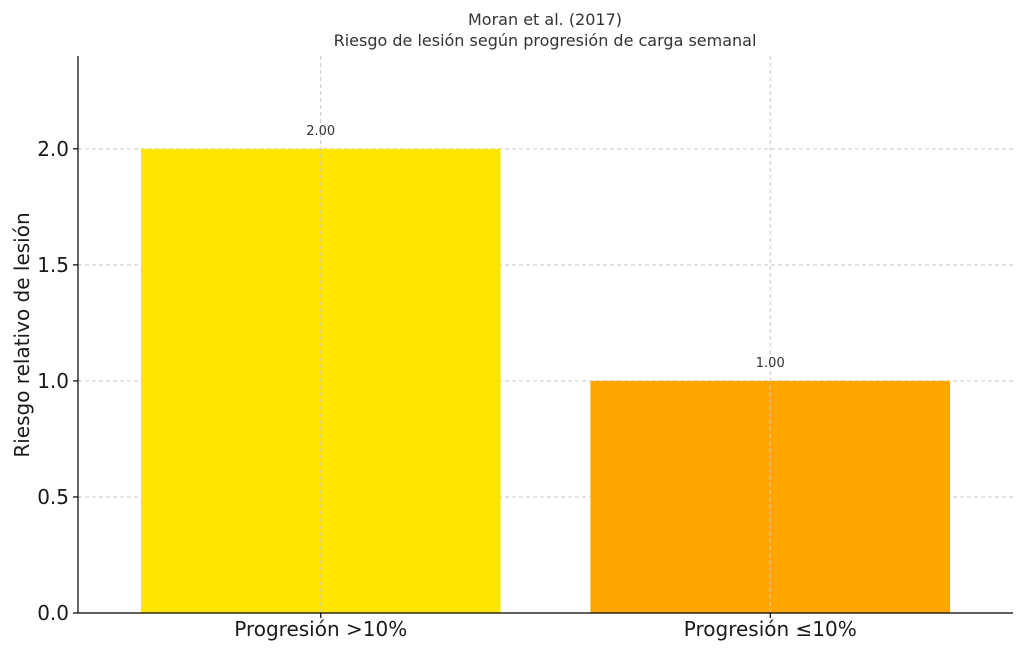 This screenshot has height=652, width=1024. Describe the element at coordinates (53, 613) in the screenshot. I see `y-tick-label: 0.0` at that location.